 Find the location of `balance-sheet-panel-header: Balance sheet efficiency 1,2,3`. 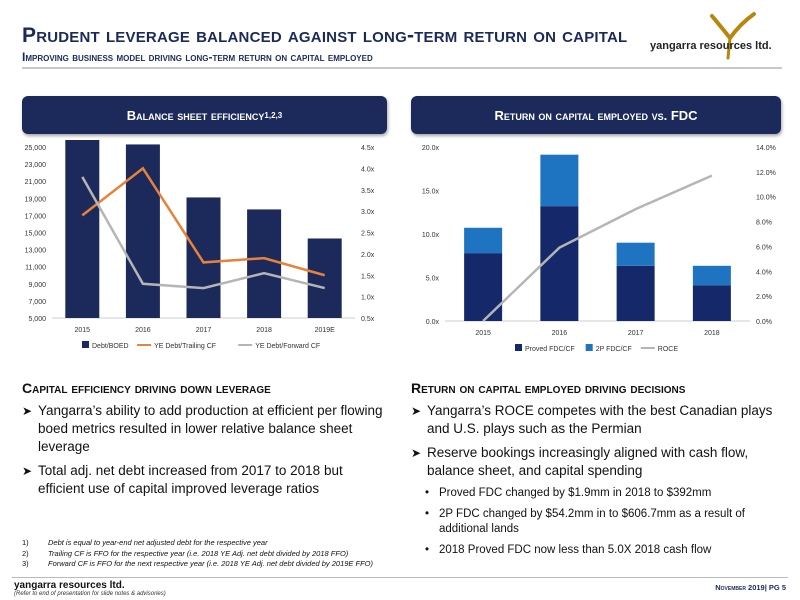

balance-sheet-panel-header: Balance sheet efficiency 1,2,3 is located at coordinates (204, 115).